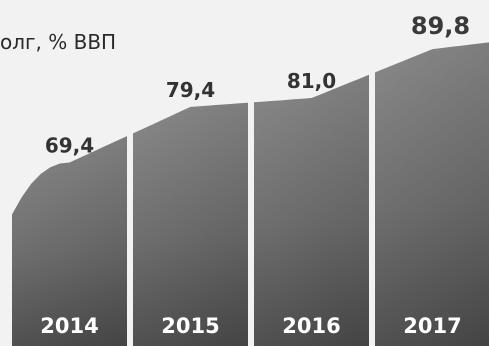  What do you see at coordinates (69, 326) in the screenshot?
I see `tick-label-2014: 2014` at bounding box center [69, 326].